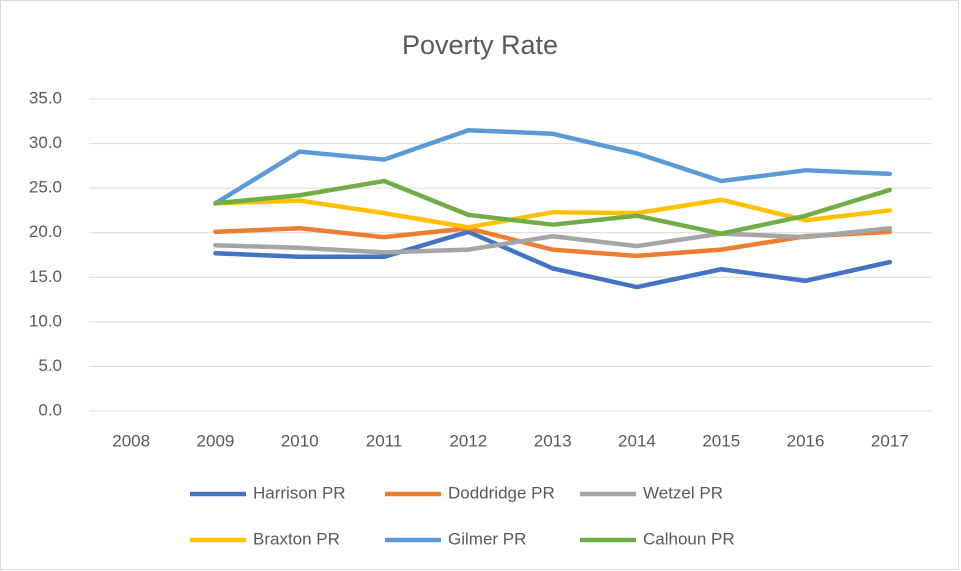  What do you see at coordinates (553, 440) in the screenshot?
I see `x-tick-label: 2013` at bounding box center [553, 440].